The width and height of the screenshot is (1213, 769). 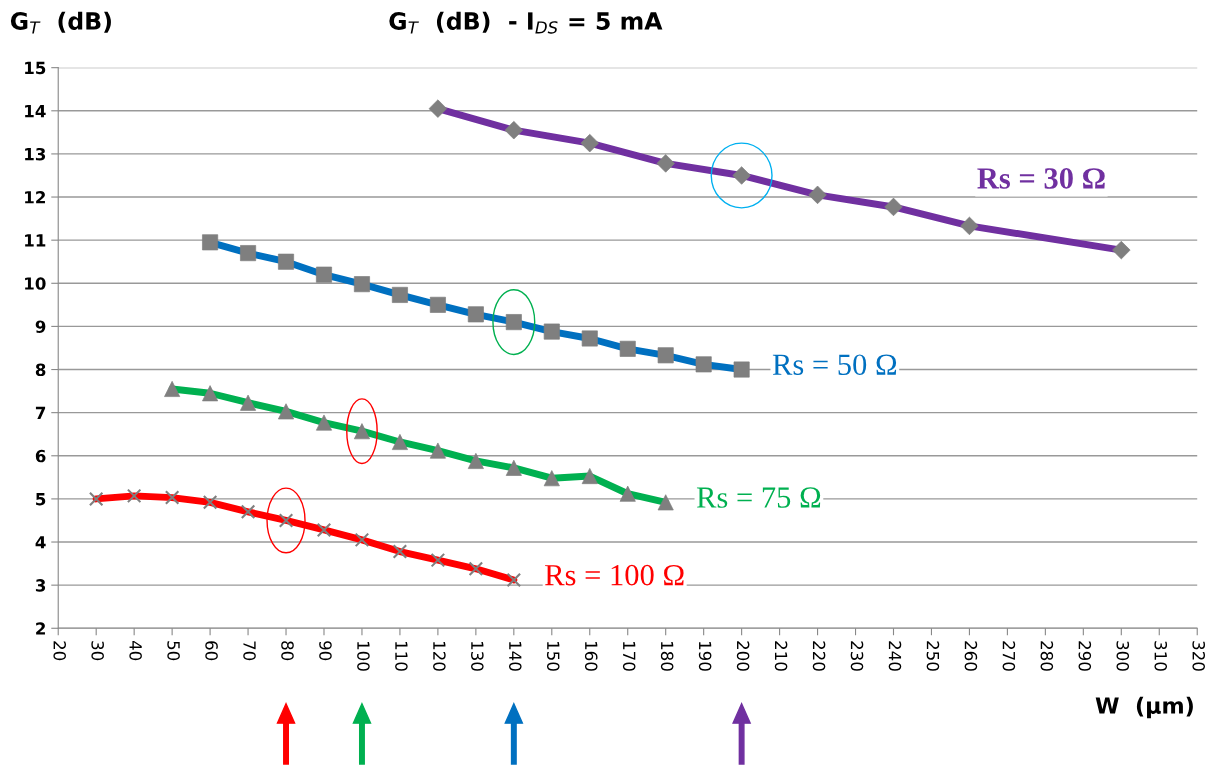 What do you see at coordinates (40, 412) in the screenshot?
I see `y-tick-label: 7` at bounding box center [40, 412].